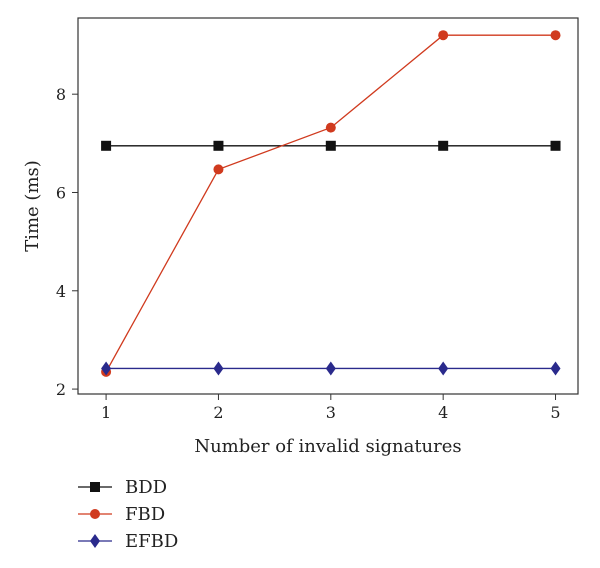  I want to click on legend-marker-efbd, so click(95, 541).